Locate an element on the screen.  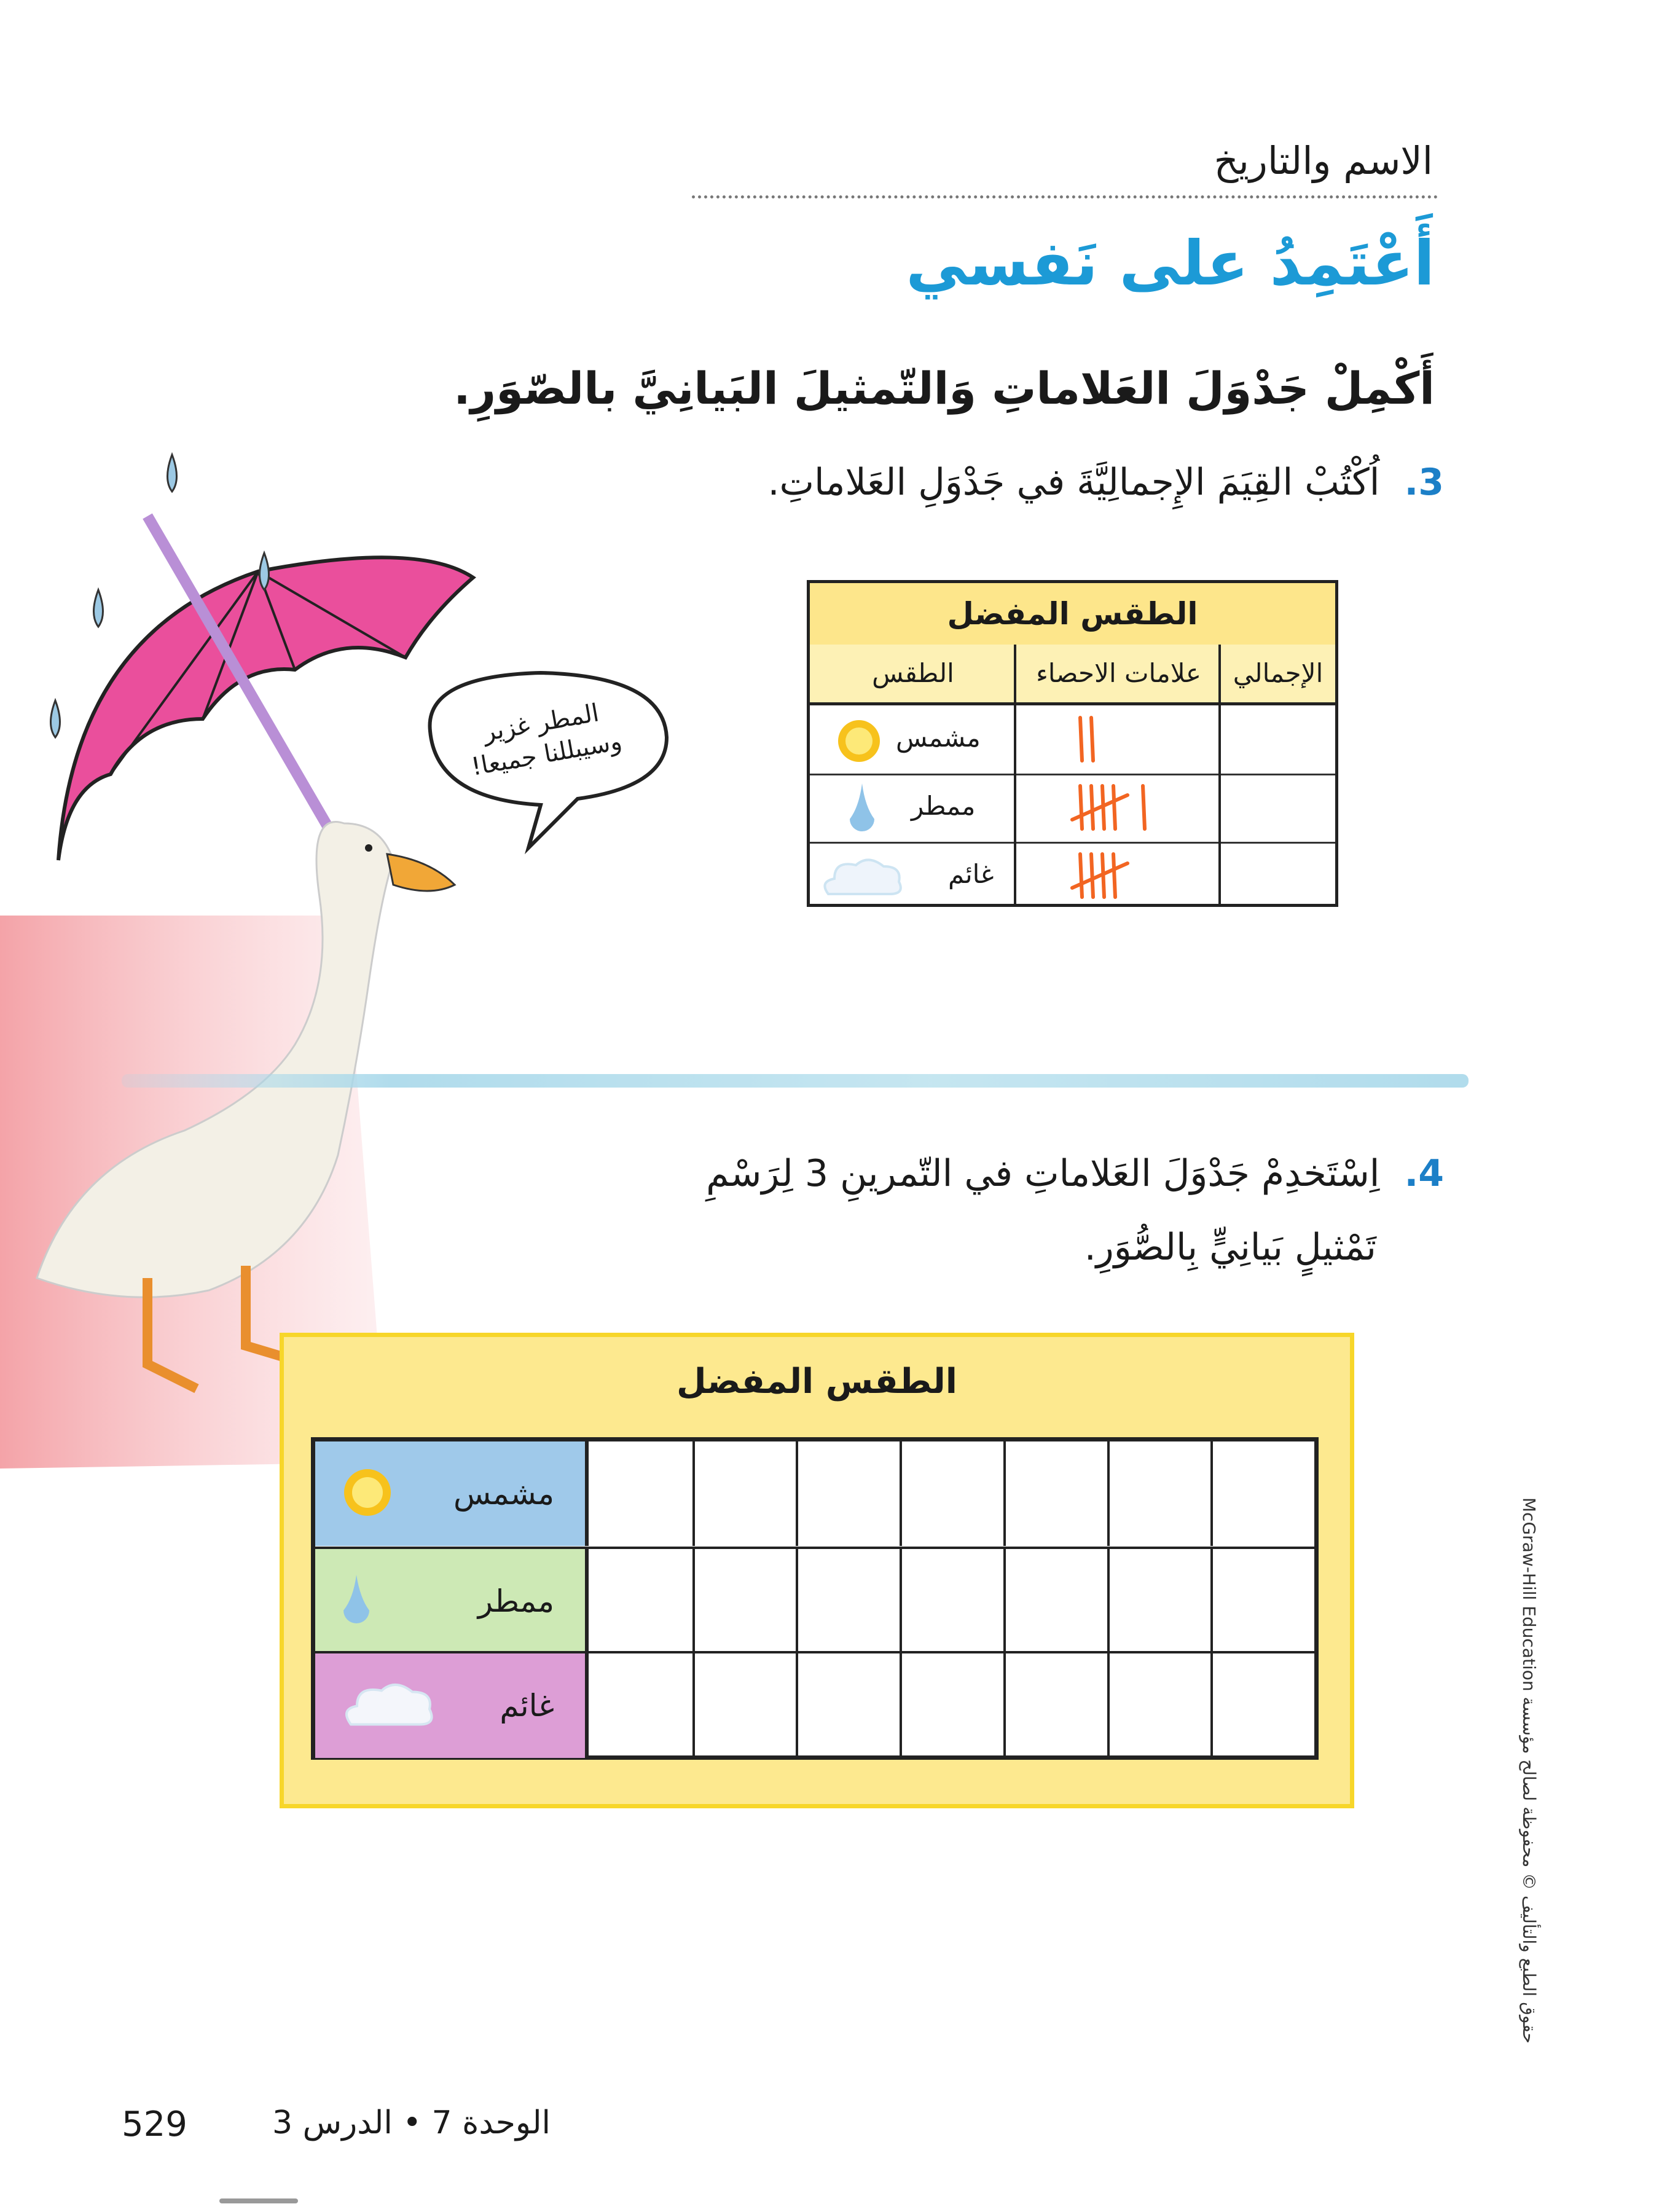
page-number: 529 is located at coordinates (154, 2124).